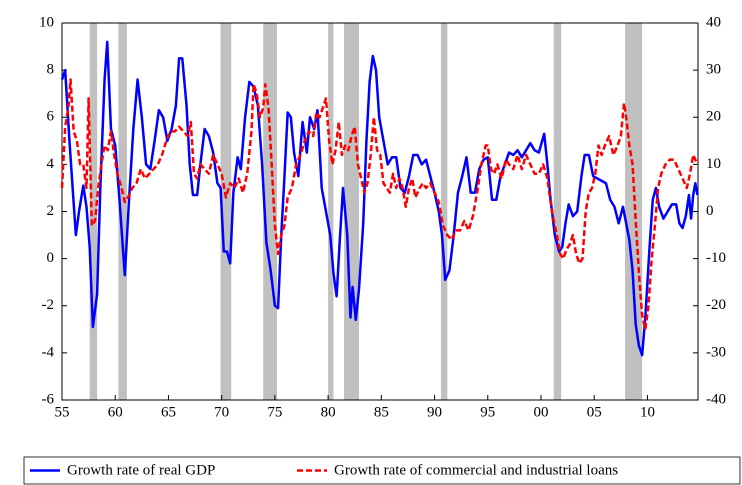 The height and width of the screenshot is (485, 742). I want to click on y-tick-label: 0, so click(51, 258).